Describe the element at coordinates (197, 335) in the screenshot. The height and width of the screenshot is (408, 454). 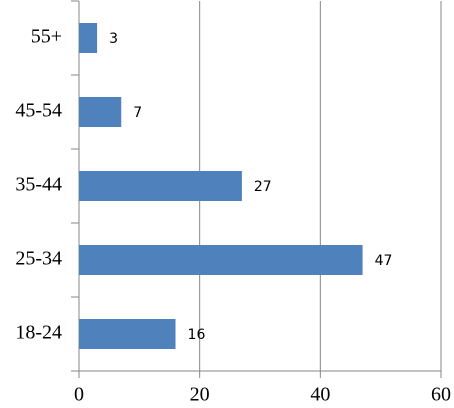
I see `value-label: 16` at that location.